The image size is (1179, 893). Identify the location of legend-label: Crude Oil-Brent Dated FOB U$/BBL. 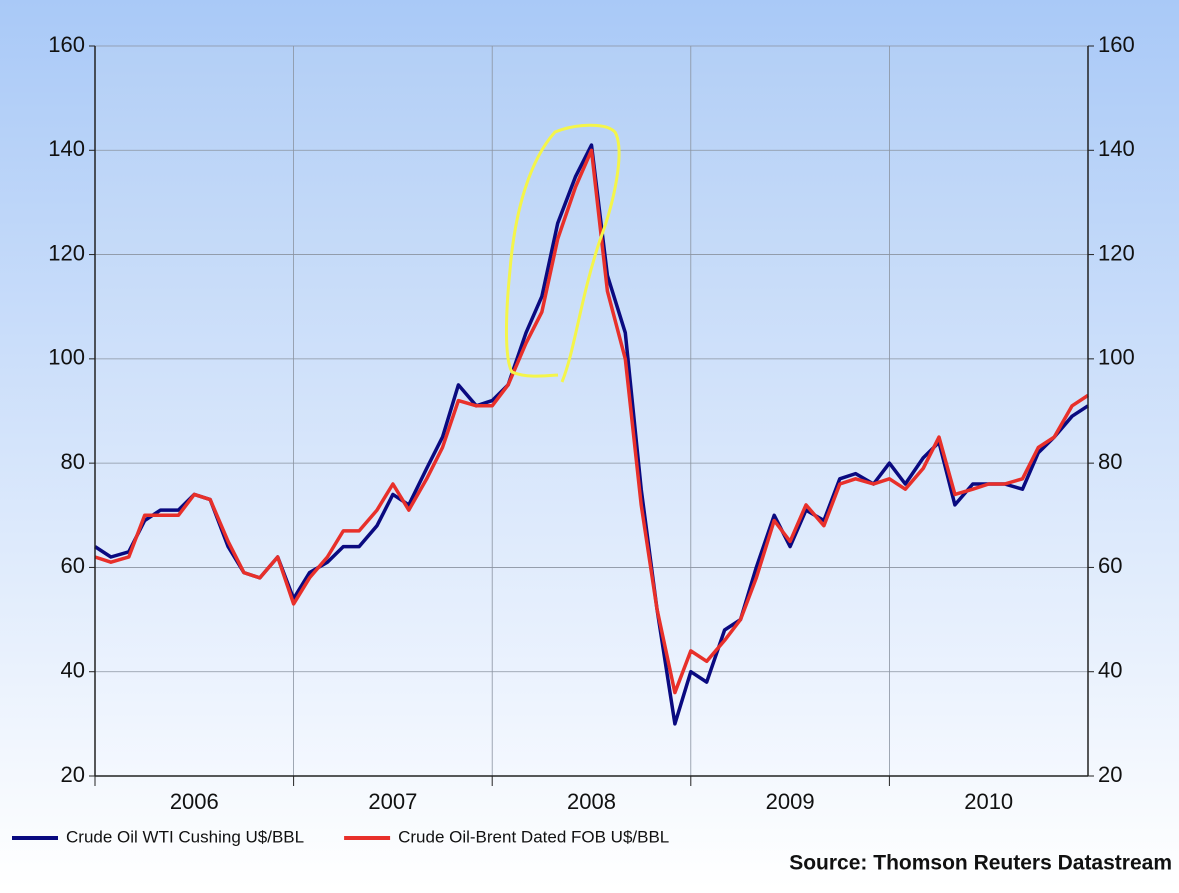
(533, 836).